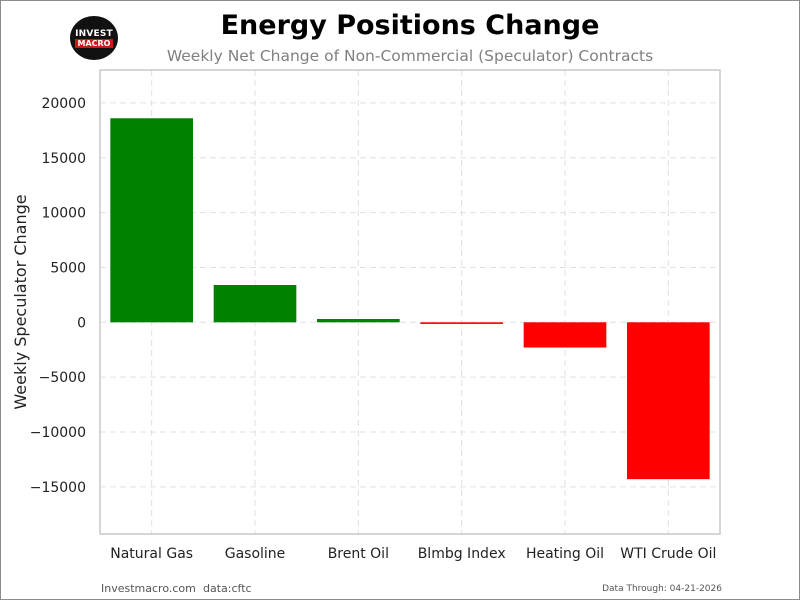  What do you see at coordinates (63, 104) in the screenshot?
I see `y-tick-label: 20000` at bounding box center [63, 104].